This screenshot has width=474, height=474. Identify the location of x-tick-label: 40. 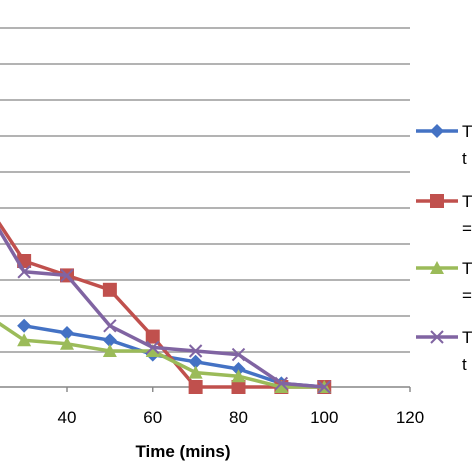
(67, 417).